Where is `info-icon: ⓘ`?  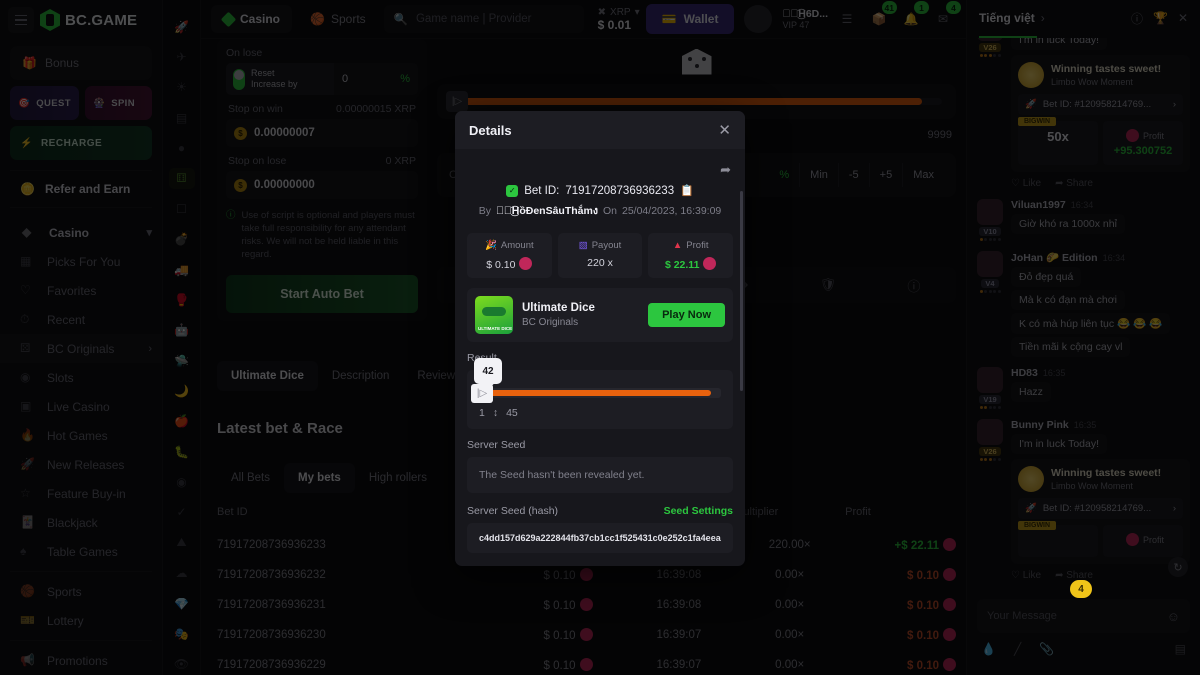
info-icon: ⓘ is located at coordinates (1136, 18).